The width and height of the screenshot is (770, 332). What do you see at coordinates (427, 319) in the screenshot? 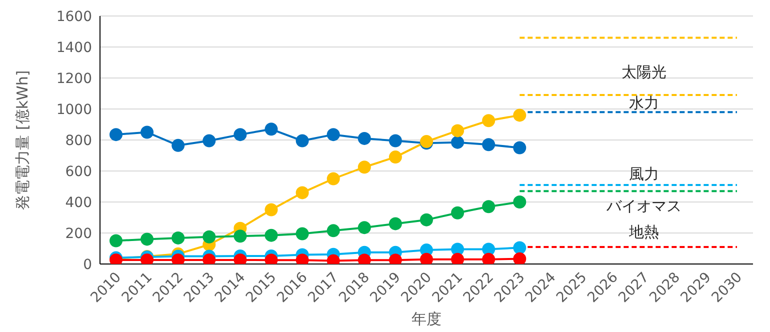
I see `x-axis-title: 年度` at bounding box center [427, 319].